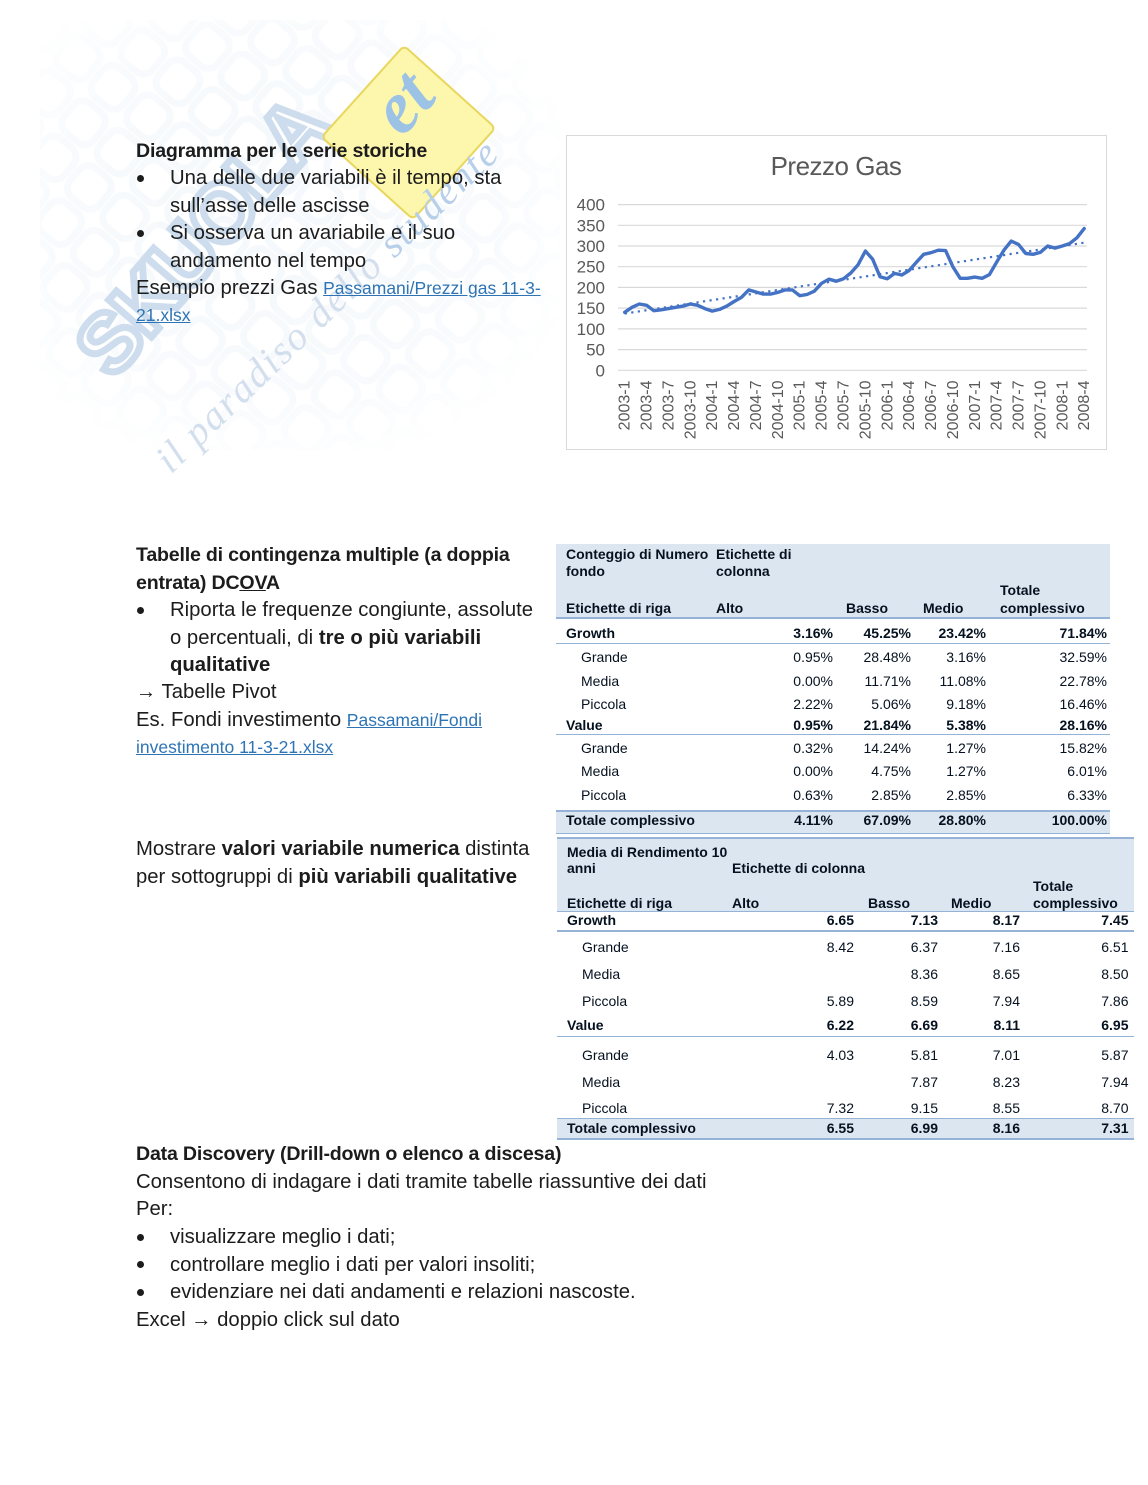  I want to click on svg-text: 2005-4, so click(822, 405).